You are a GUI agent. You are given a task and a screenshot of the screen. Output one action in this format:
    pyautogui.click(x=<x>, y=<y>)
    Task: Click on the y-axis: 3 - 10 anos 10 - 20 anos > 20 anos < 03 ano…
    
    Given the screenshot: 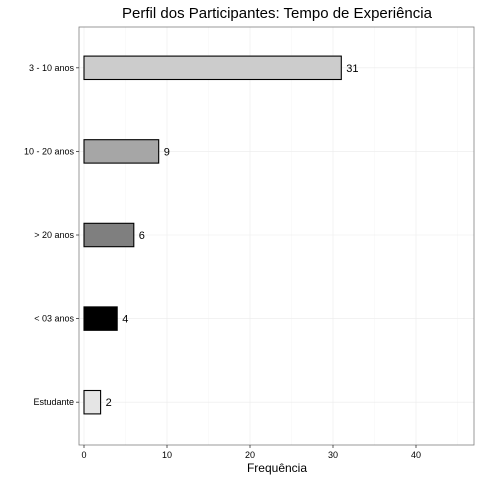 What is the action you would take?
    pyautogui.click(x=51, y=235)
    